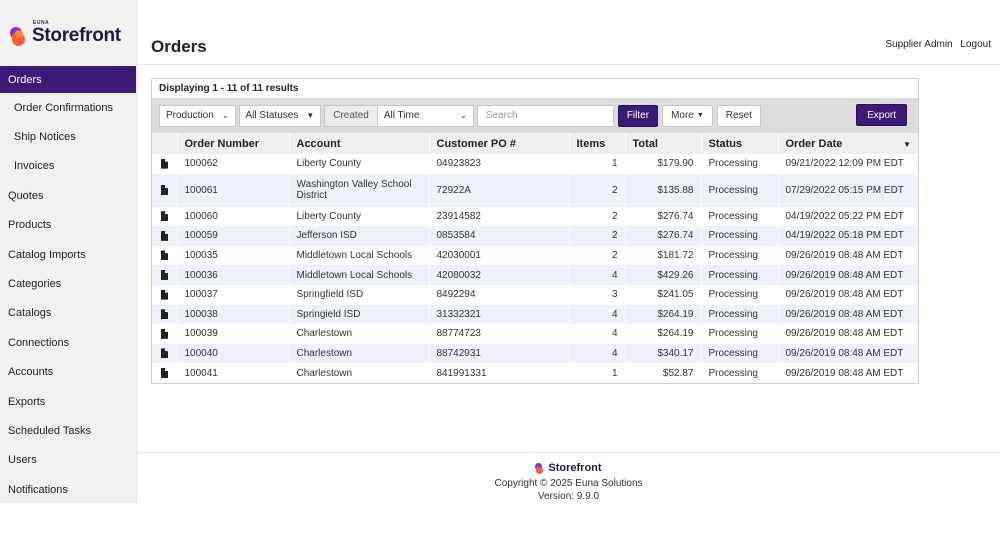 The height and width of the screenshot is (533, 1000). What do you see at coordinates (425, 115) in the screenshot?
I see `time-range-select: All Time ⌄` at bounding box center [425, 115].